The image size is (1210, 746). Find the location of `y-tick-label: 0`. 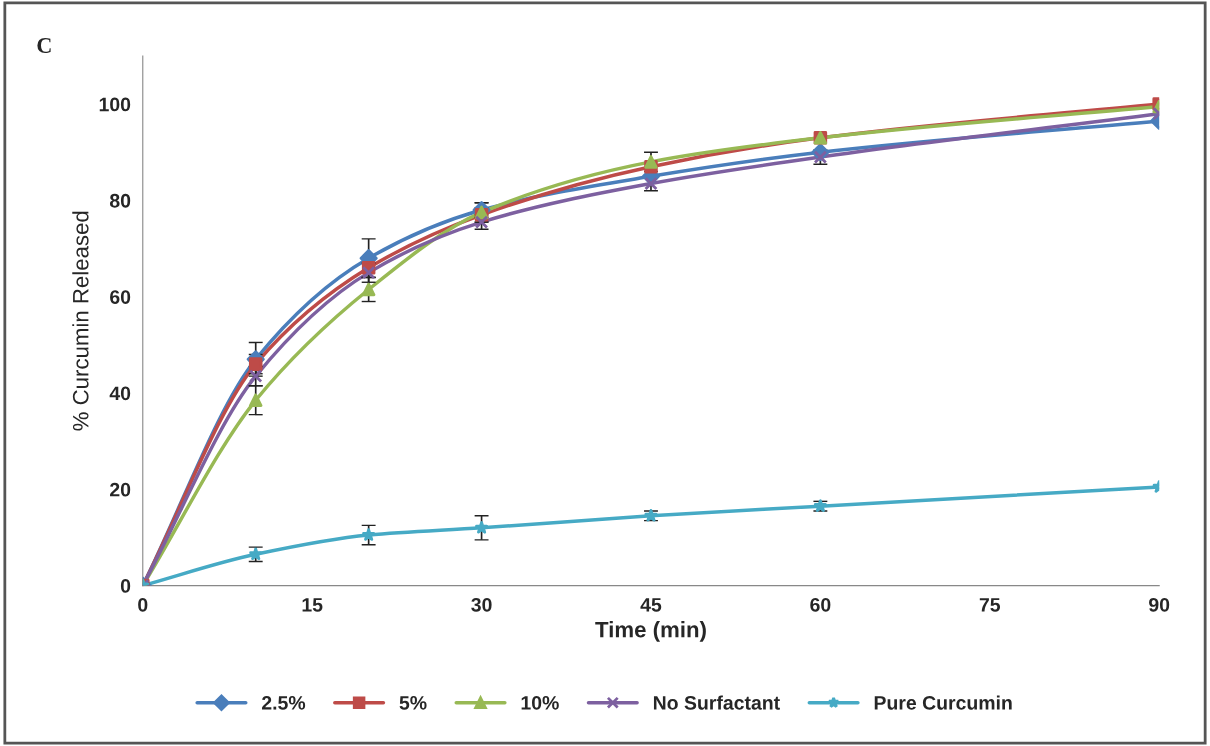

y-tick-label: 0 is located at coordinates (125, 586).